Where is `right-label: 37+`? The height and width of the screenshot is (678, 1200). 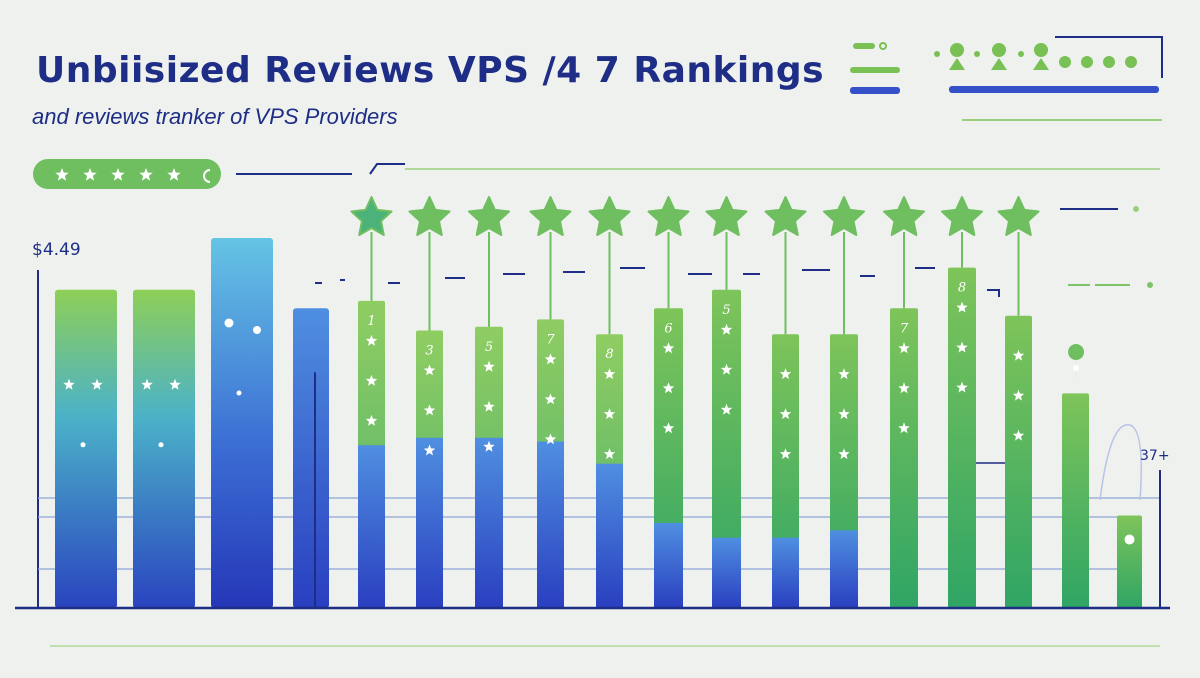
right-label: 37+ is located at coordinates (1155, 456).